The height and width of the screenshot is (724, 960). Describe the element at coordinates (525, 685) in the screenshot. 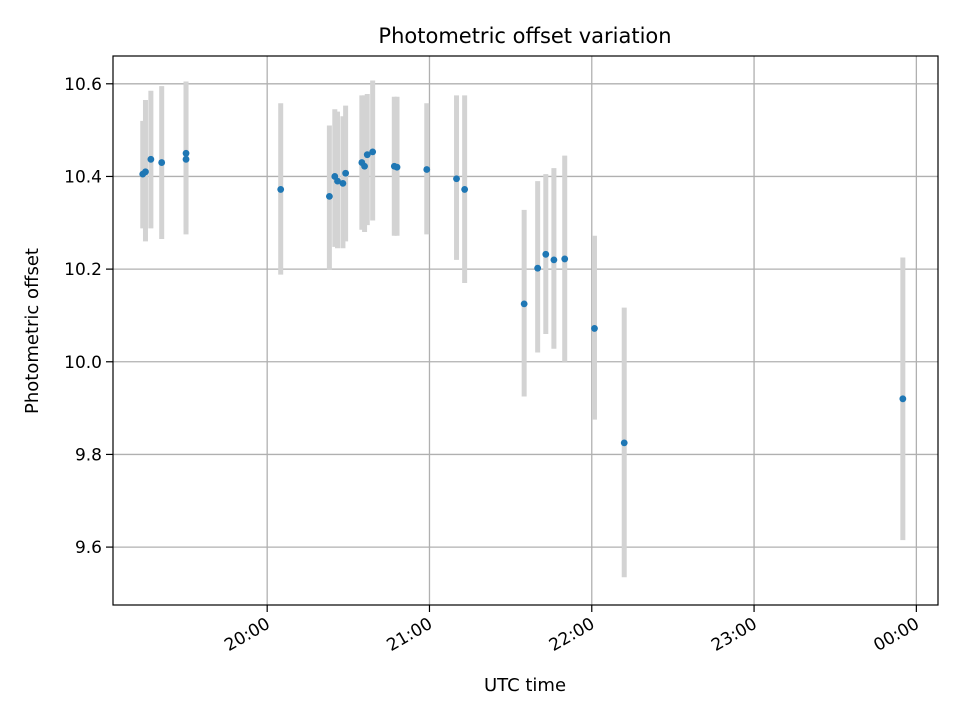

I see `x-axis-label: UTC time` at that location.